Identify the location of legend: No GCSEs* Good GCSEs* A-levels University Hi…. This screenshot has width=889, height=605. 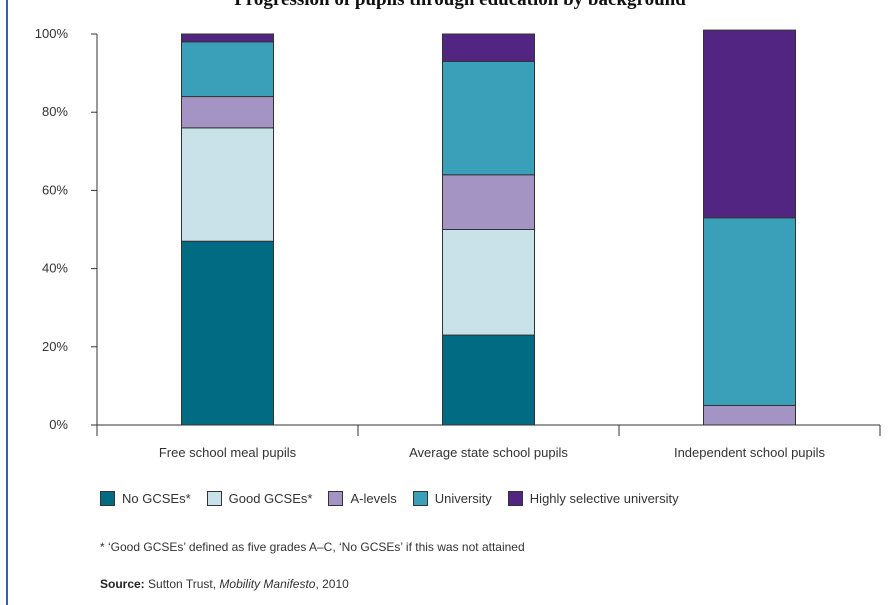
(397, 498).